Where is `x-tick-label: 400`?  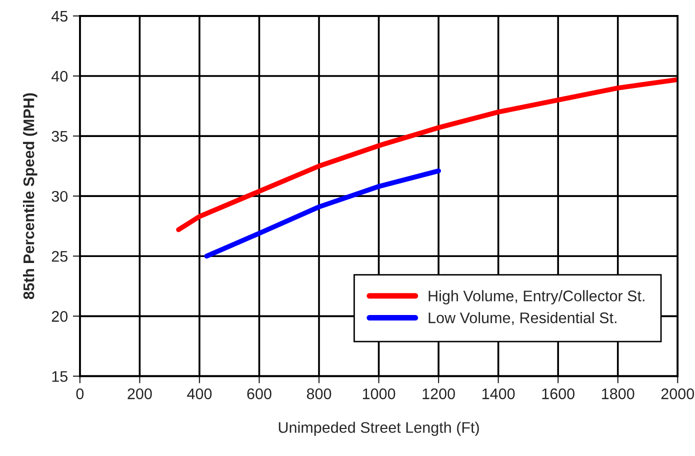
x-tick-label: 400 is located at coordinates (199, 394).